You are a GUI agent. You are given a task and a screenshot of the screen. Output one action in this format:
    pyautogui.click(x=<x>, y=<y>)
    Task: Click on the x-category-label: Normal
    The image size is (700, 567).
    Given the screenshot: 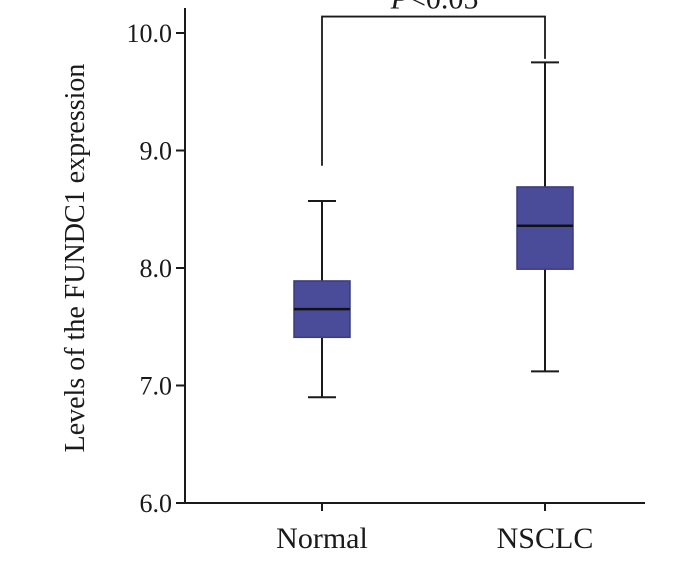 What is the action you would take?
    pyautogui.click(x=322, y=538)
    